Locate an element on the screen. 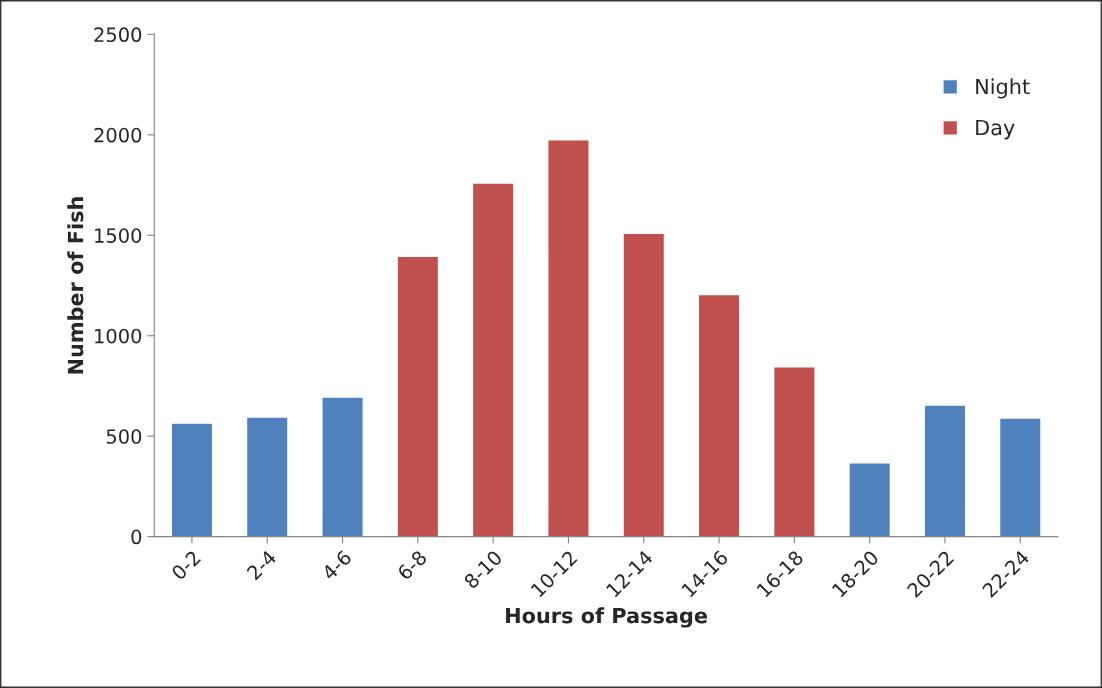 The height and width of the screenshot is (688, 1102). x-tick-label: 0-2 is located at coordinates (186, 565).